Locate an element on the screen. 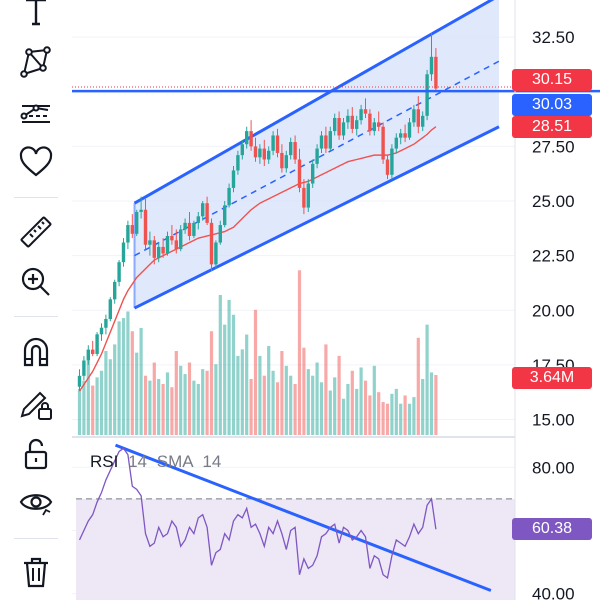 The width and height of the screenshot is (600, 600). rsi-tick-label: 40.00 is located at coordinates (553, 592).